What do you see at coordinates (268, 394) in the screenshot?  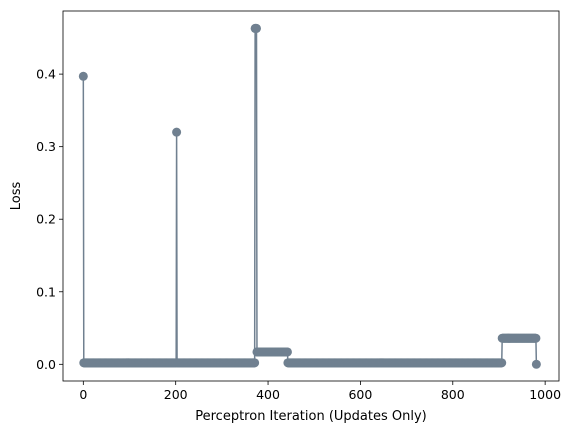 I see `x-tick-label: 400` at bounding box center [268, 394].